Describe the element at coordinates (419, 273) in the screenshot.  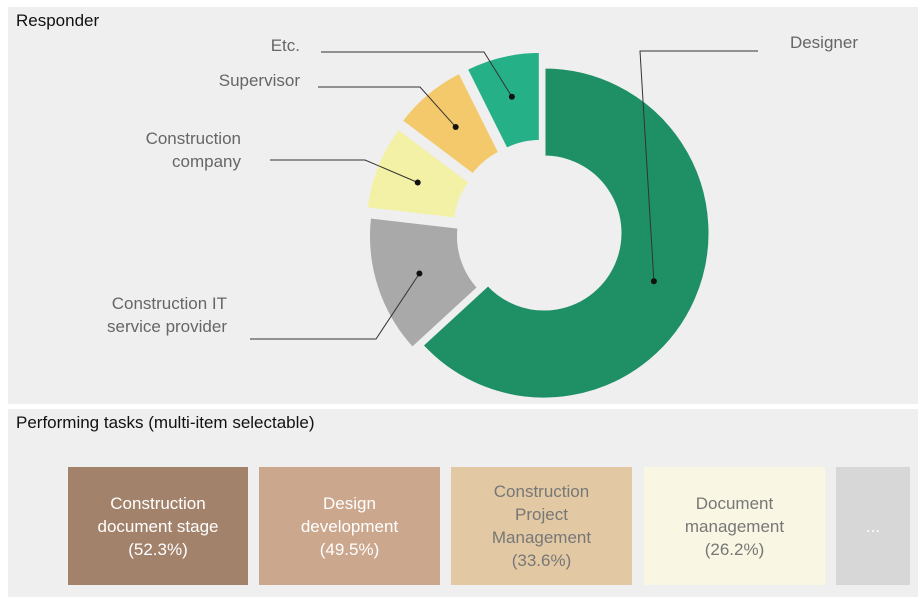
I see `leader-dot-it-provider` at that location.